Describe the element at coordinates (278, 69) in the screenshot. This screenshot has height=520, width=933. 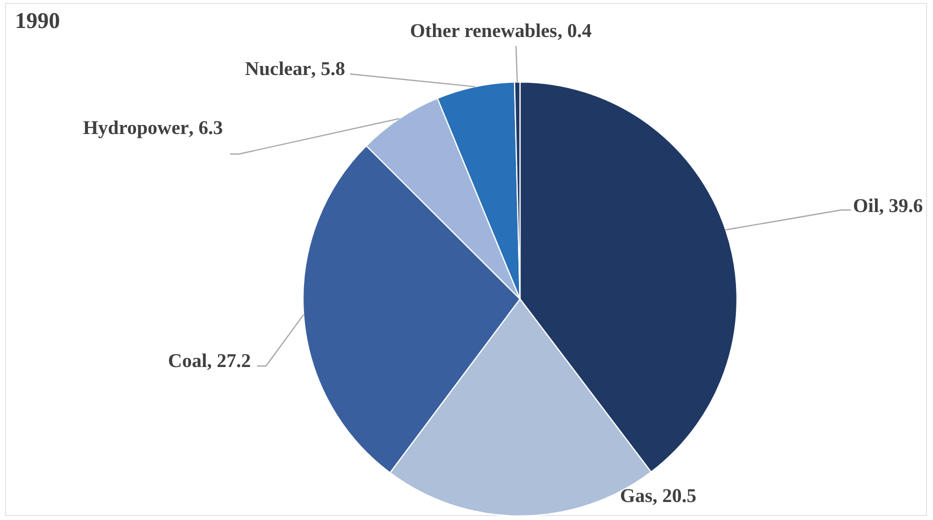
I see `slice-label: Nuclear` at that location.